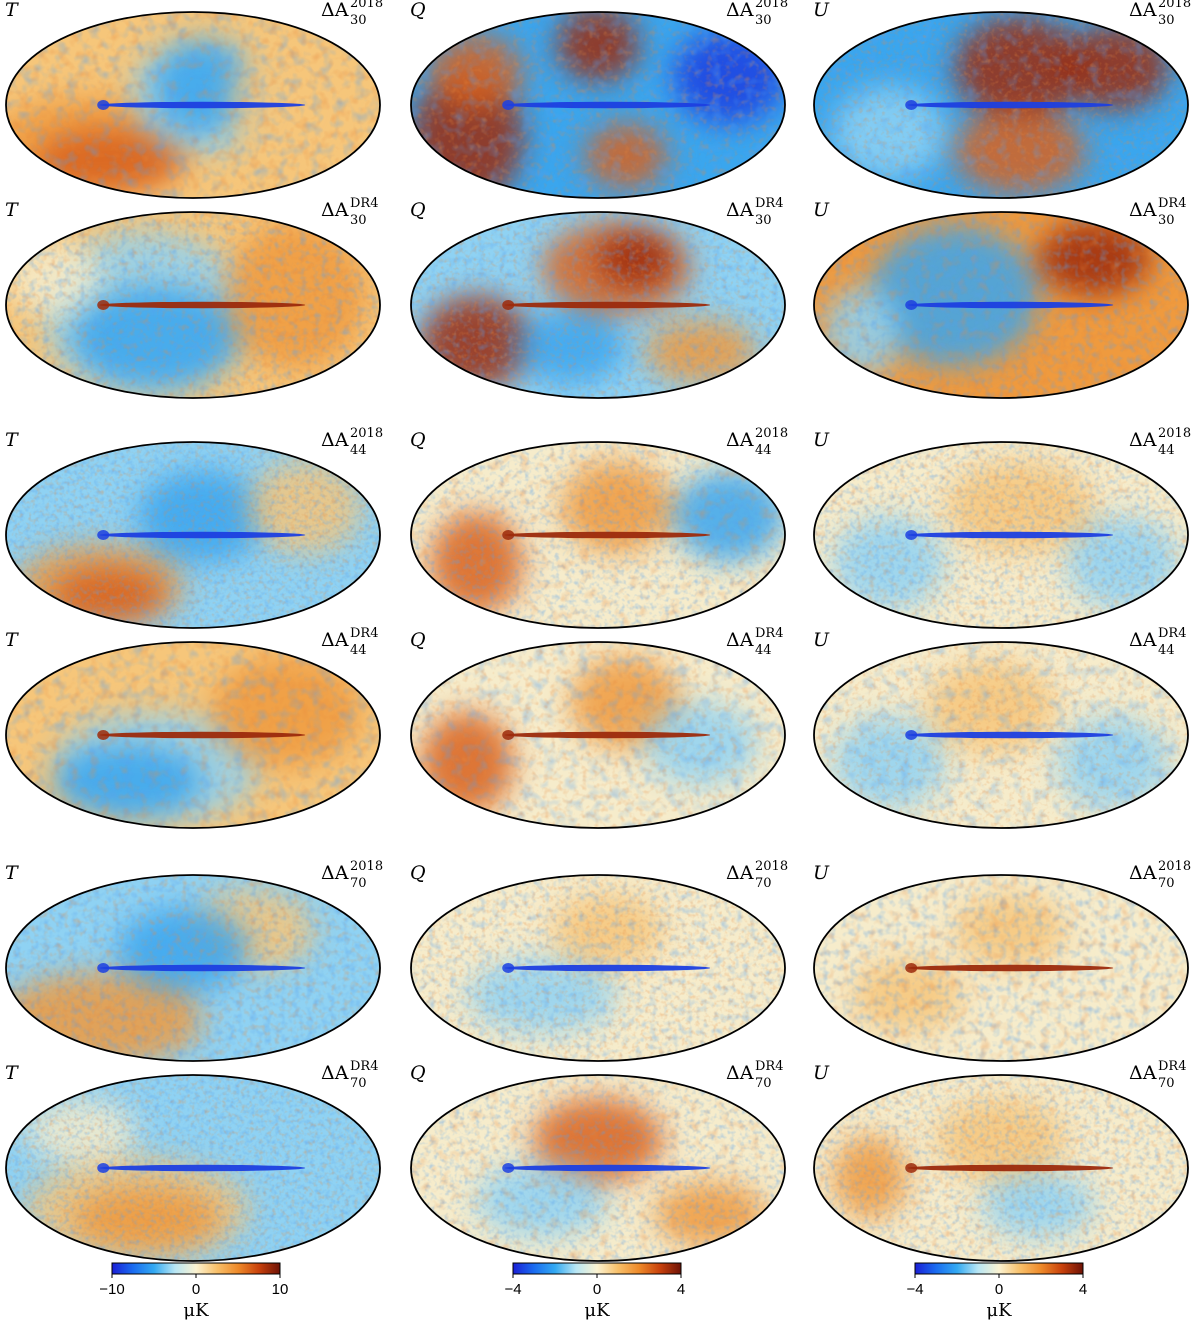 Image resolution: width=1200 pixels, height=1324 pixels. What do you see at coordinates (280, 1289) in the screenshot?
I see `colorbar-max-tick: 10` at bounding box center [280, 1289].